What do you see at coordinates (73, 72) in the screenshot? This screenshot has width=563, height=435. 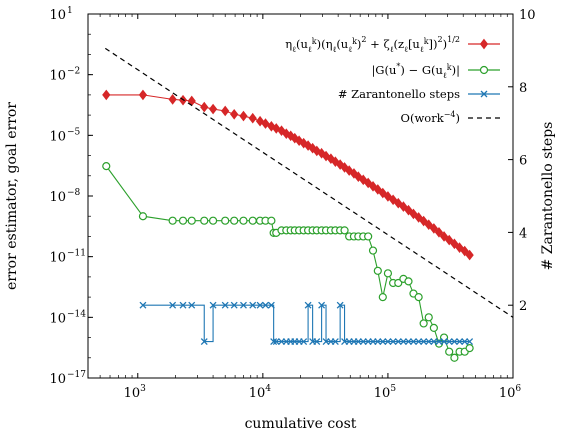 I see `y-left-tick-exponent: −2` at bounding box center [73, 72].